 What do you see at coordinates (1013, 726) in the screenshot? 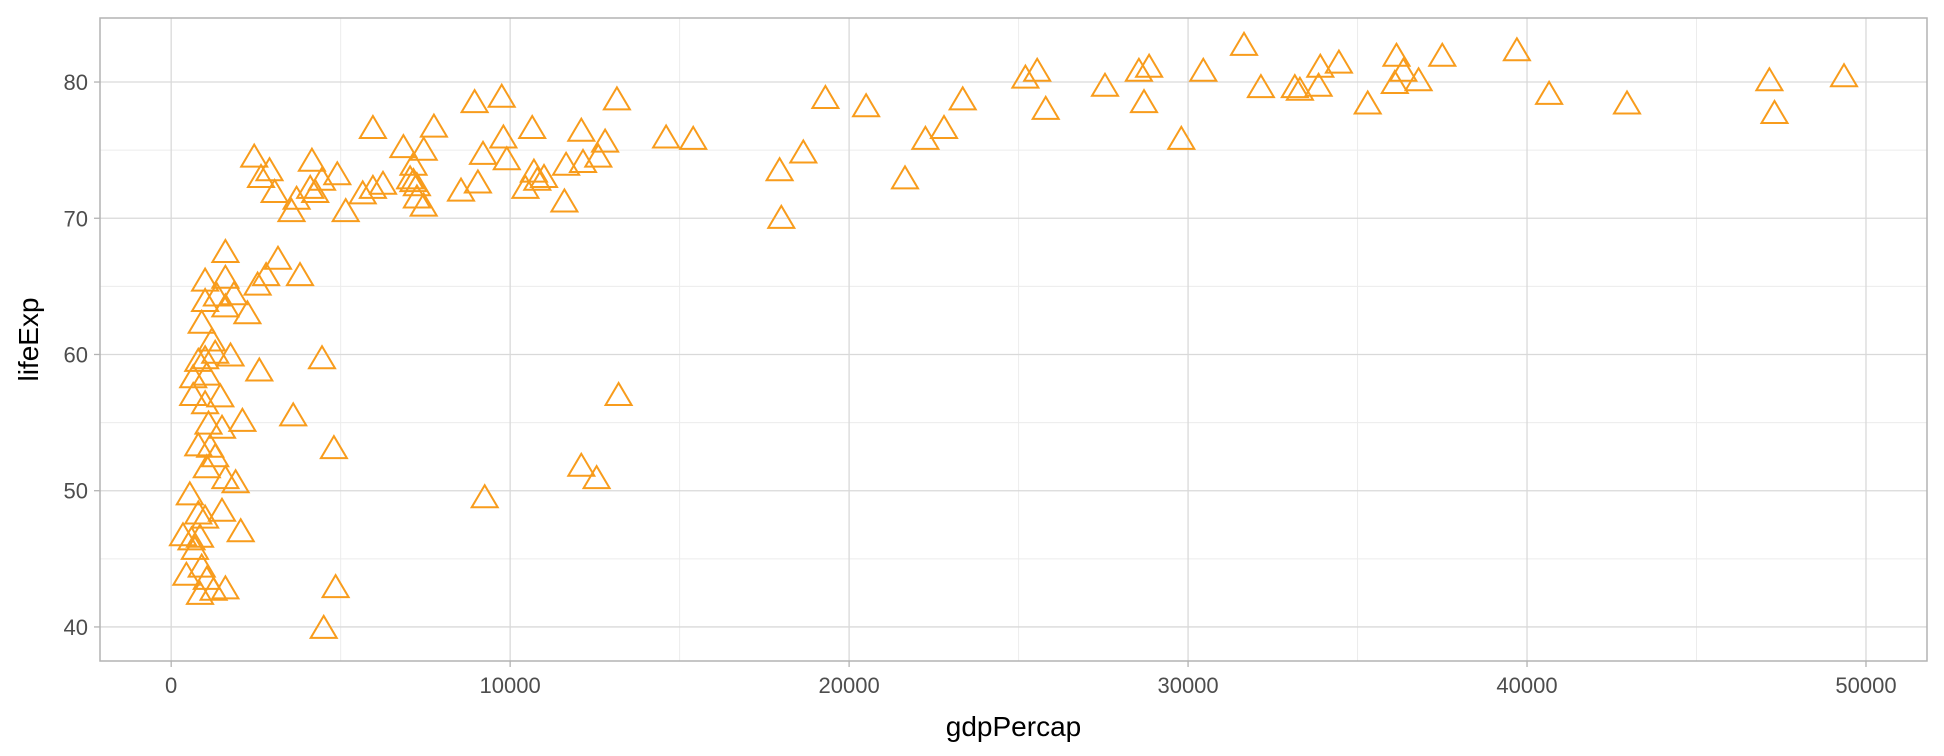
I see `x-axis-title: gdpPercap` at bounding box center [1013, 726].